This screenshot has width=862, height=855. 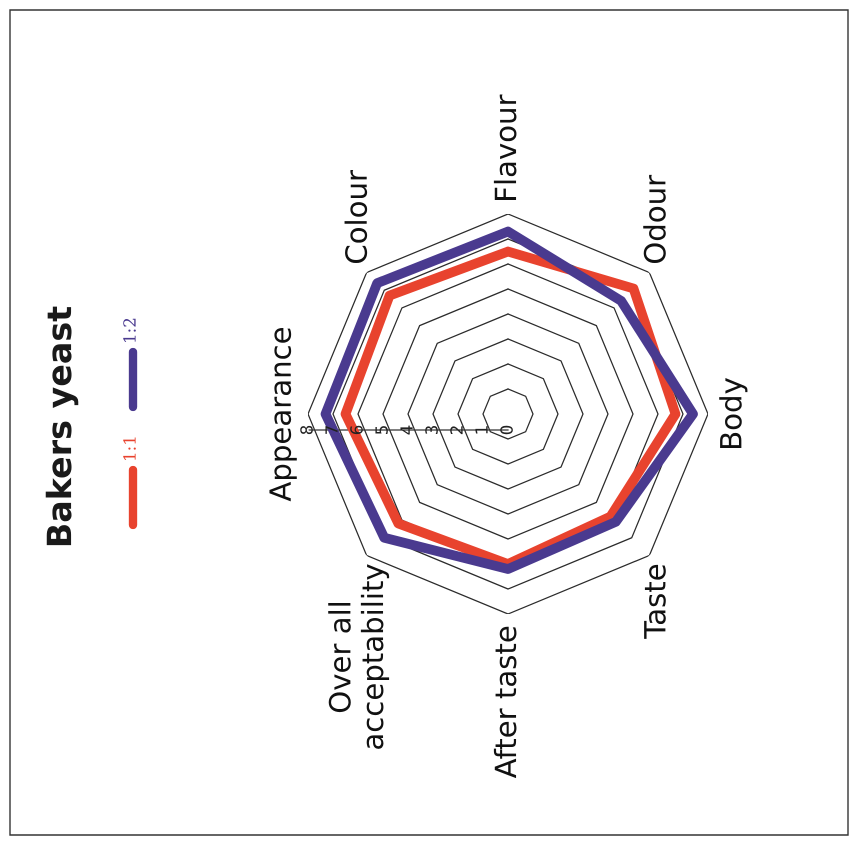 What do you see at coordinates (306, 430) in the screenshot?
I see `y-tick-label: 8` at bounding box center [306, 430].